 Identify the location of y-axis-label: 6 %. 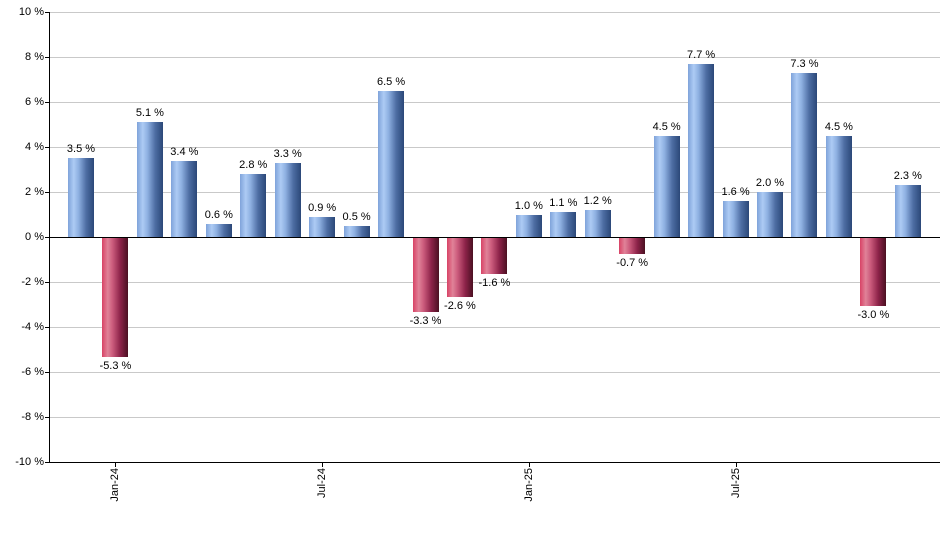
(34, 102).